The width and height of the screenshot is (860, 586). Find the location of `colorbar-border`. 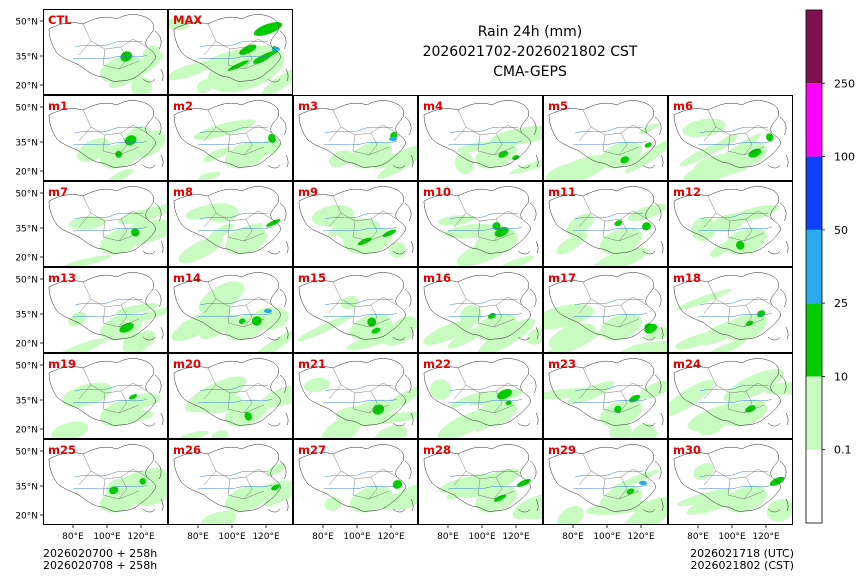

colorbar-border is located at coordinates (814, 266).